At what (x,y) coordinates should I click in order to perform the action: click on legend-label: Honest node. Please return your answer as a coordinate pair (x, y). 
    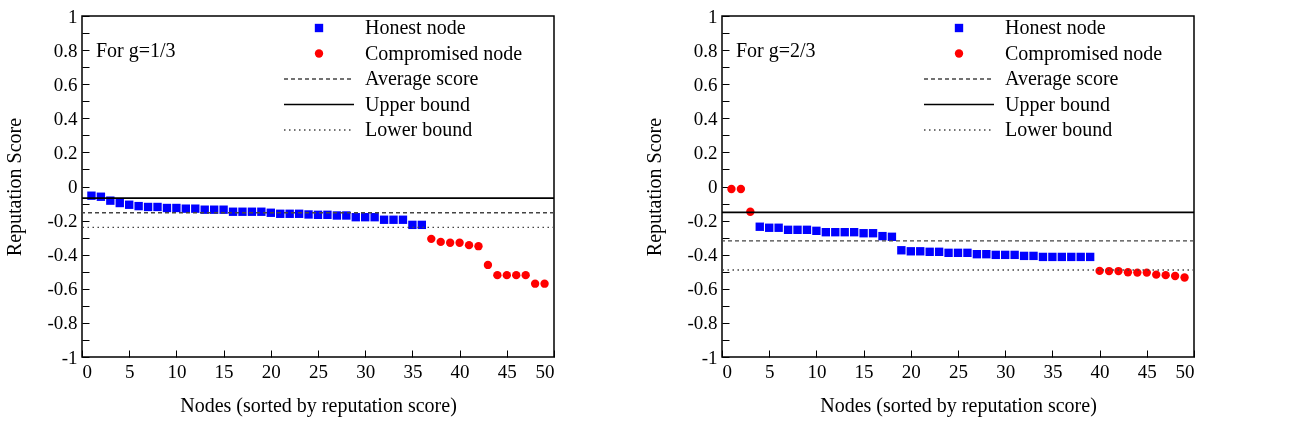
    Looking at the image, I should click on (1055, 27).